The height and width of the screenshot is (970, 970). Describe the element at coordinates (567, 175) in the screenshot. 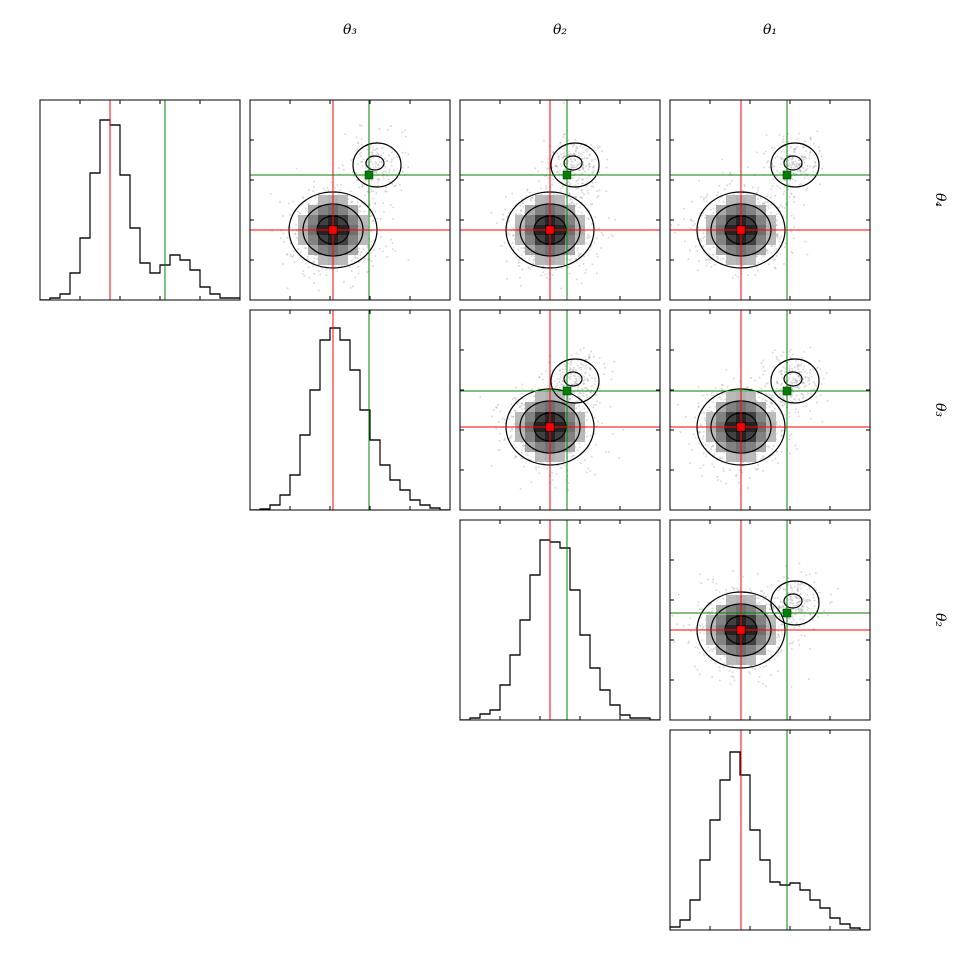

I see `truth-point-alt` at that location.